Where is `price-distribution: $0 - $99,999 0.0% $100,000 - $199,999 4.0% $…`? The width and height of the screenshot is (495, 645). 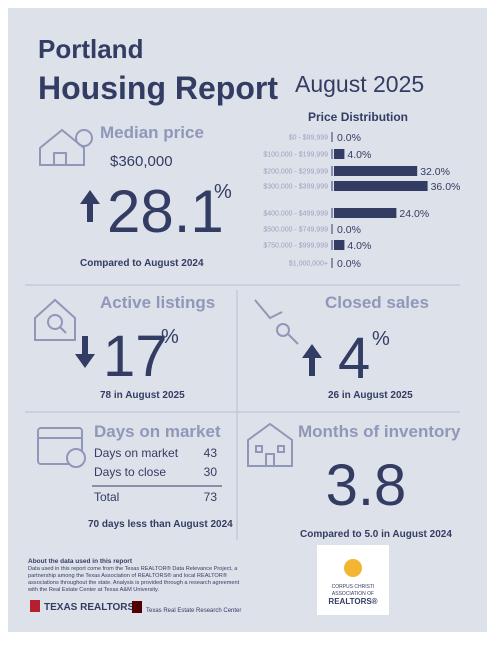
price-distribution: $0 - $99,999 0.0% $100,000 - $199,999 4.0% $… is located at coordinates (361, 201).